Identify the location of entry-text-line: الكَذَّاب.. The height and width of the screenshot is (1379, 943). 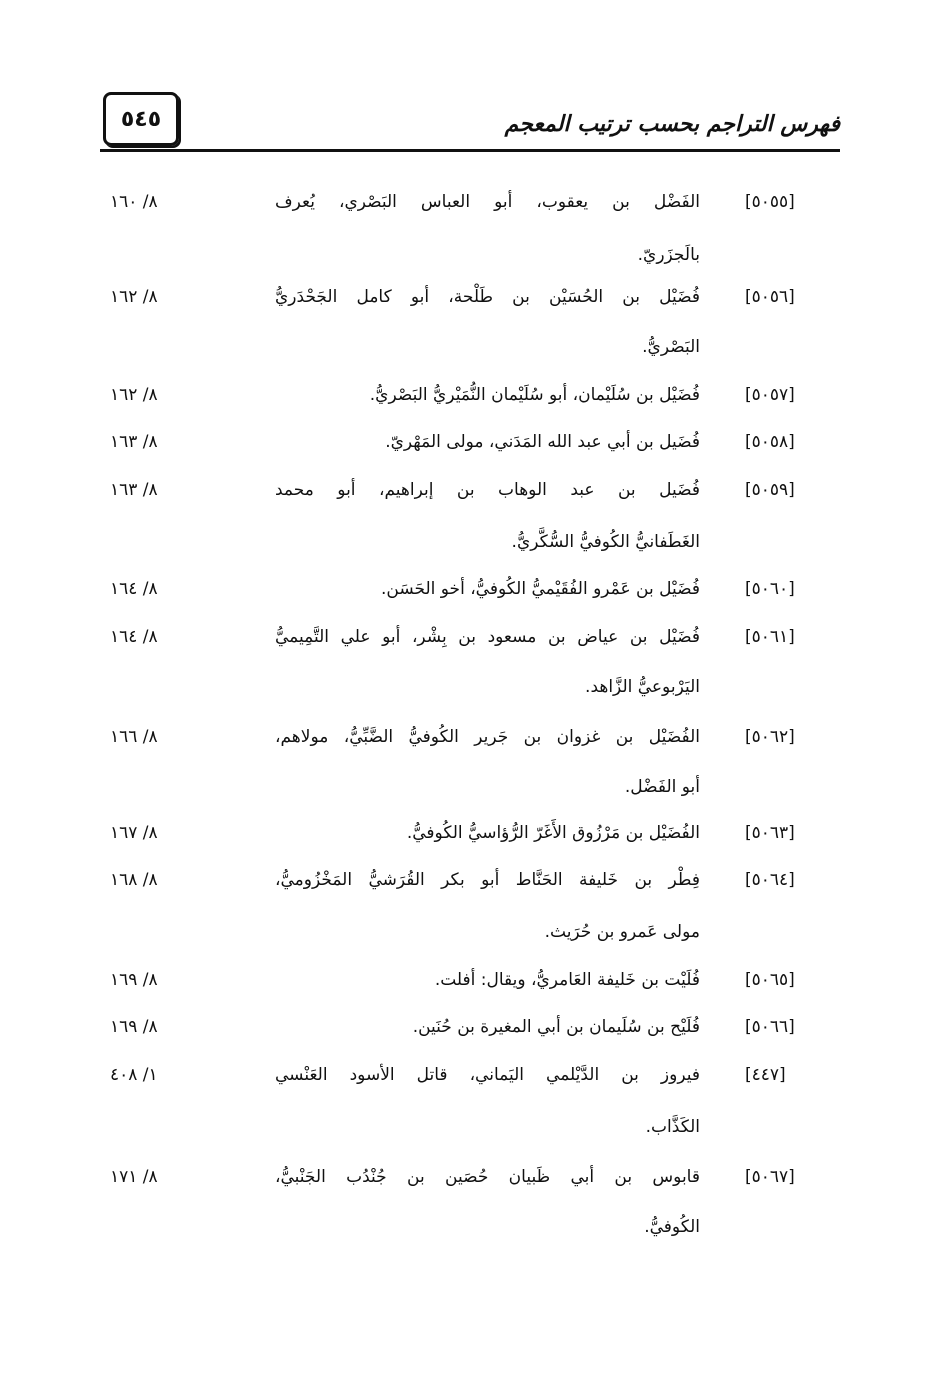
(672, 1127).